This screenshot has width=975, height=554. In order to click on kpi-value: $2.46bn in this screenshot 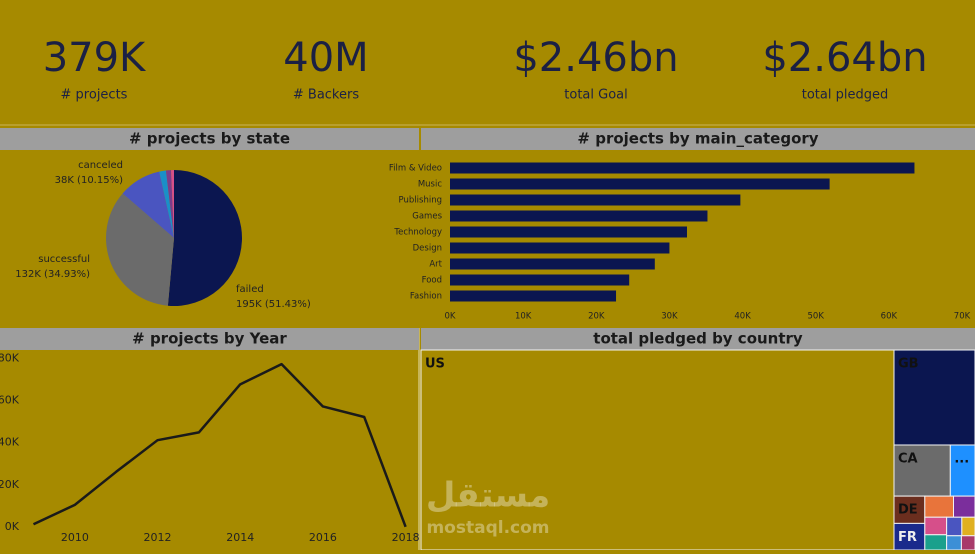, I will do `click(595, 58)`.